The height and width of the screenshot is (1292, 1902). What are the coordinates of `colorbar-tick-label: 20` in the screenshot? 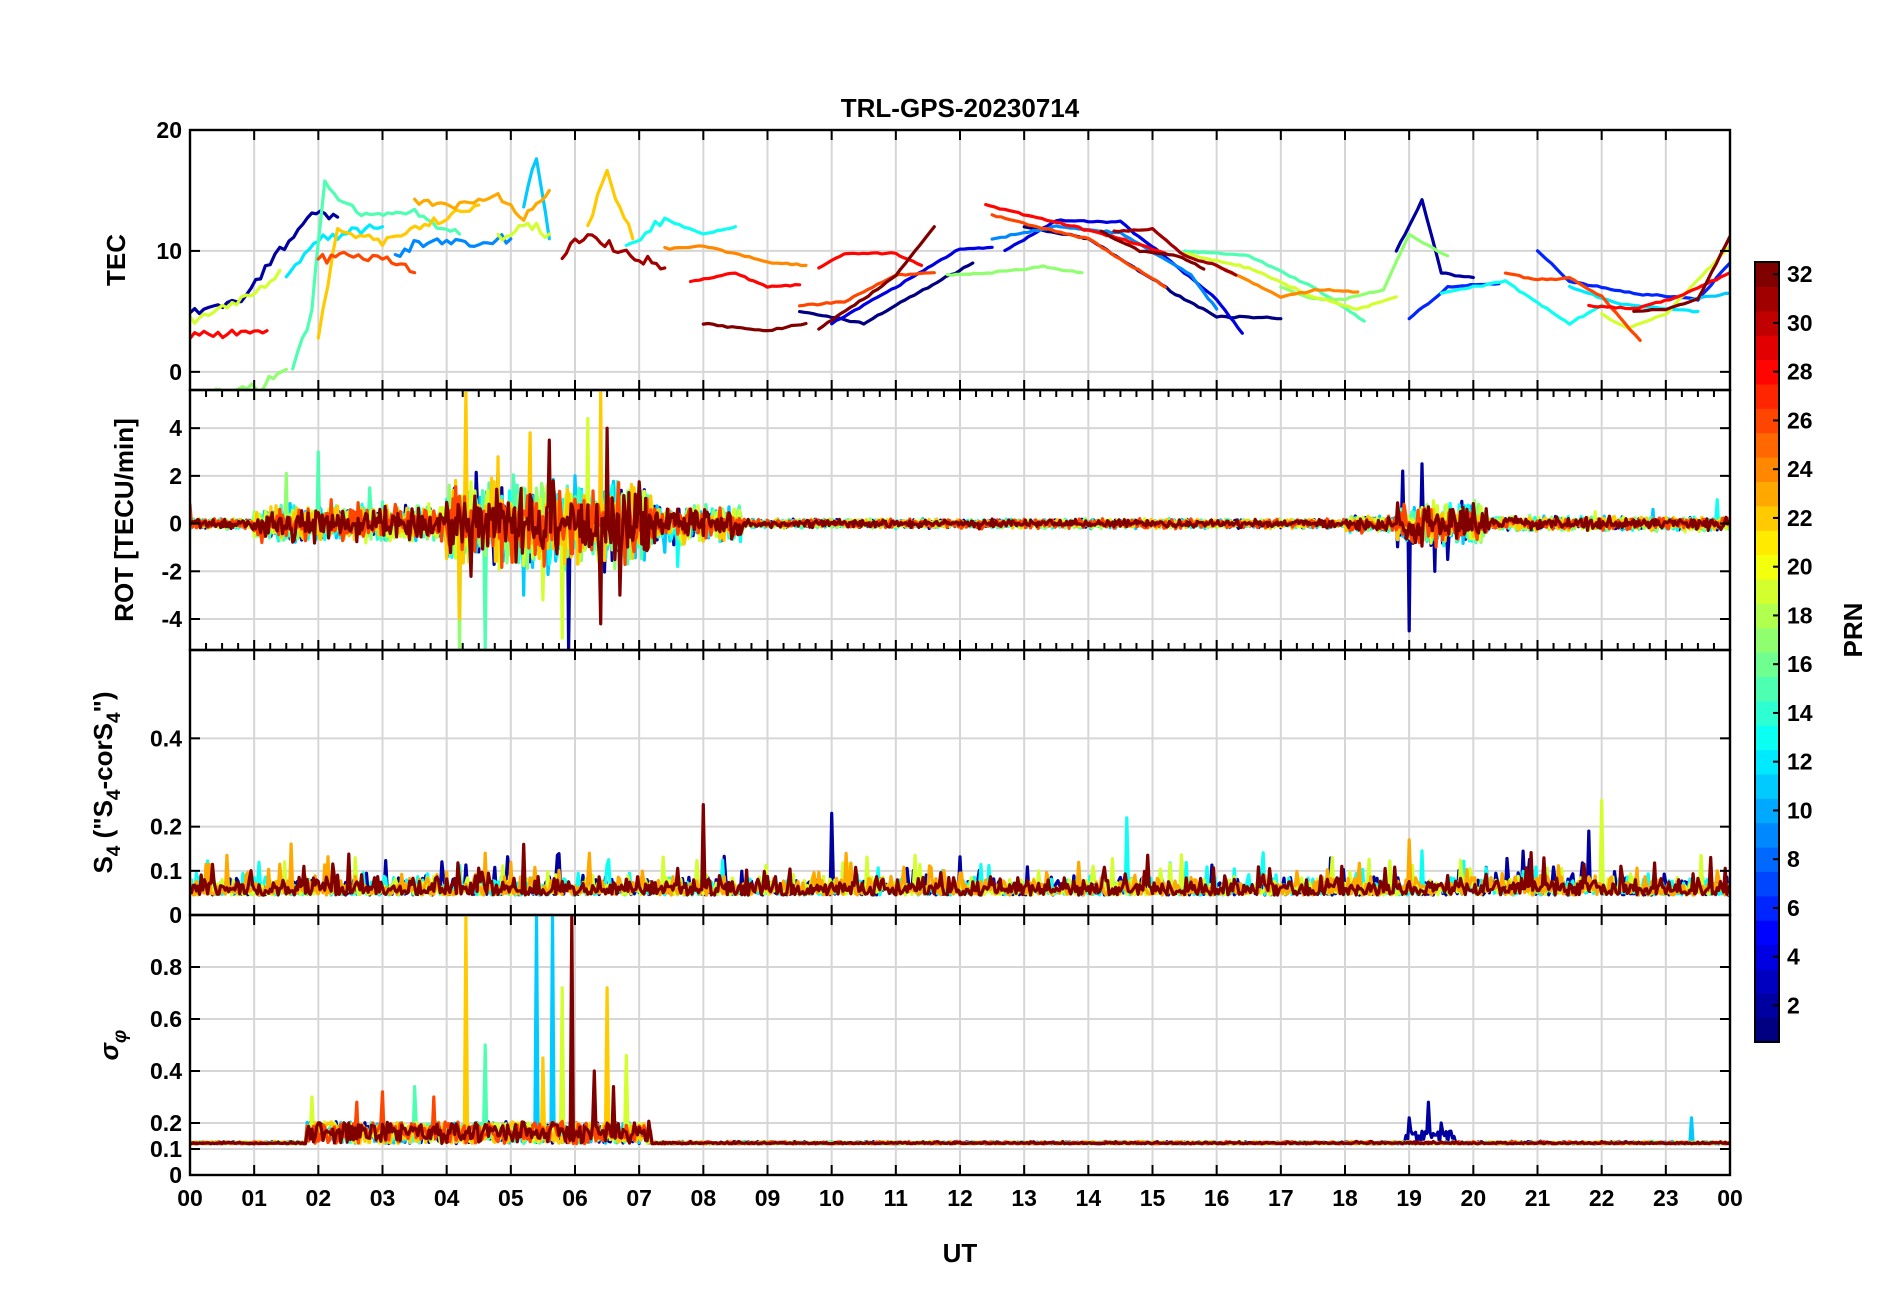 It's located at (1800, 567).